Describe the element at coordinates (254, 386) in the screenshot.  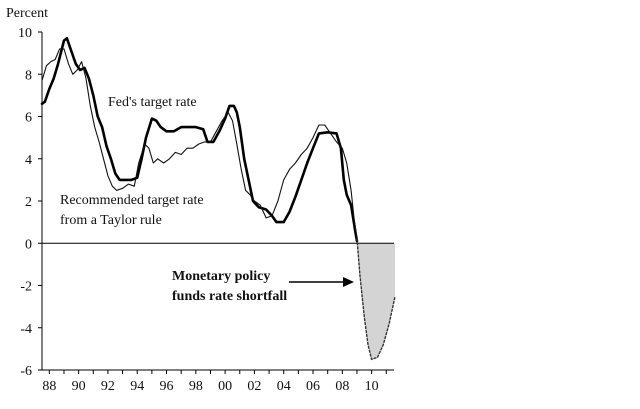
I see `x-tick-label: 02` at that location.